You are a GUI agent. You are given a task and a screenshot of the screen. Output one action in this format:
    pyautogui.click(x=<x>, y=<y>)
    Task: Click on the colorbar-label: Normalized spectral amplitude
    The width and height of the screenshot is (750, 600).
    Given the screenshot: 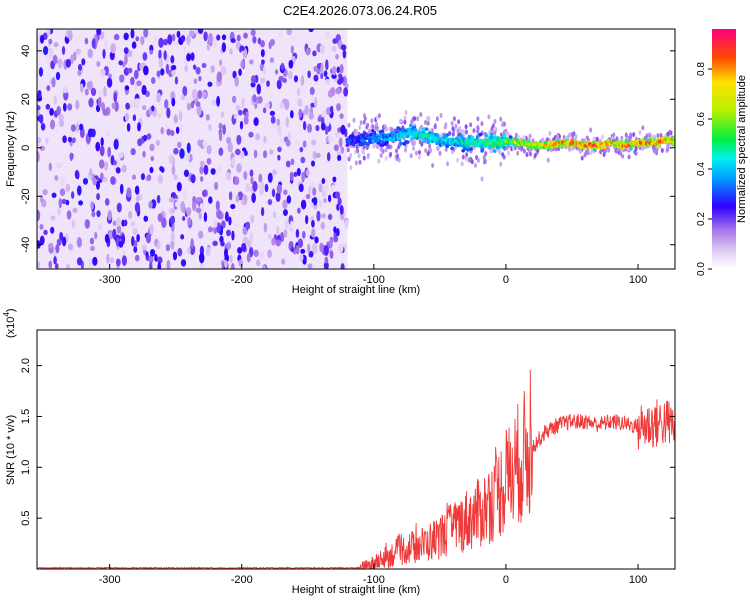 What is the action you would take?
    pyautogui.click(x=742, y=149)
    